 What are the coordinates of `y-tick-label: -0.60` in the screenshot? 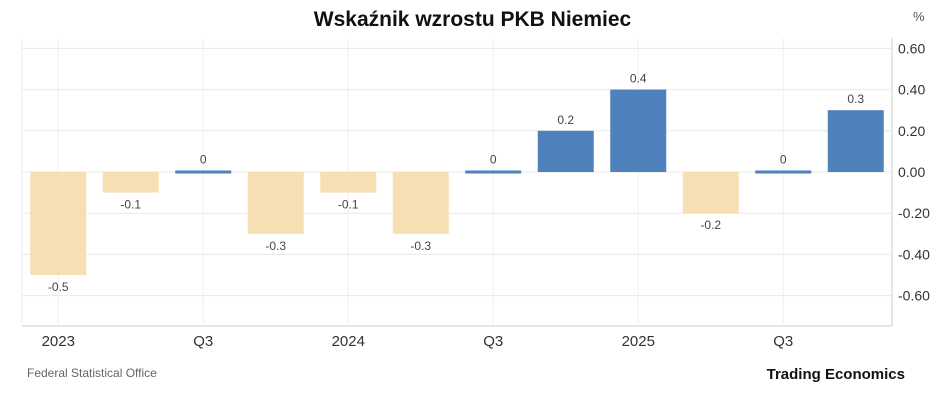 It's located at (914, 296).